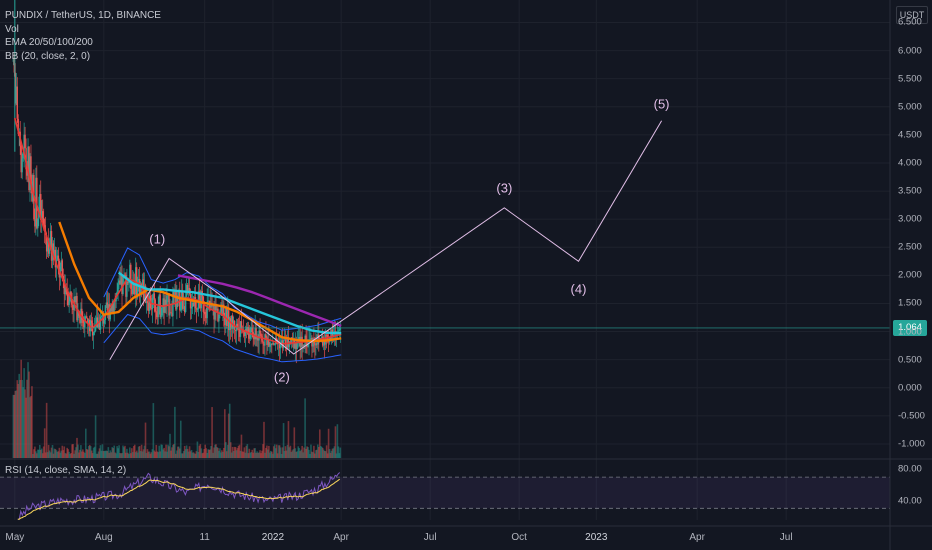 The height and width of the screenshot is (550, 932). Describe the element at coordinates (578, 289) in the screenshot. I see `wave-label: (4)` at that location.